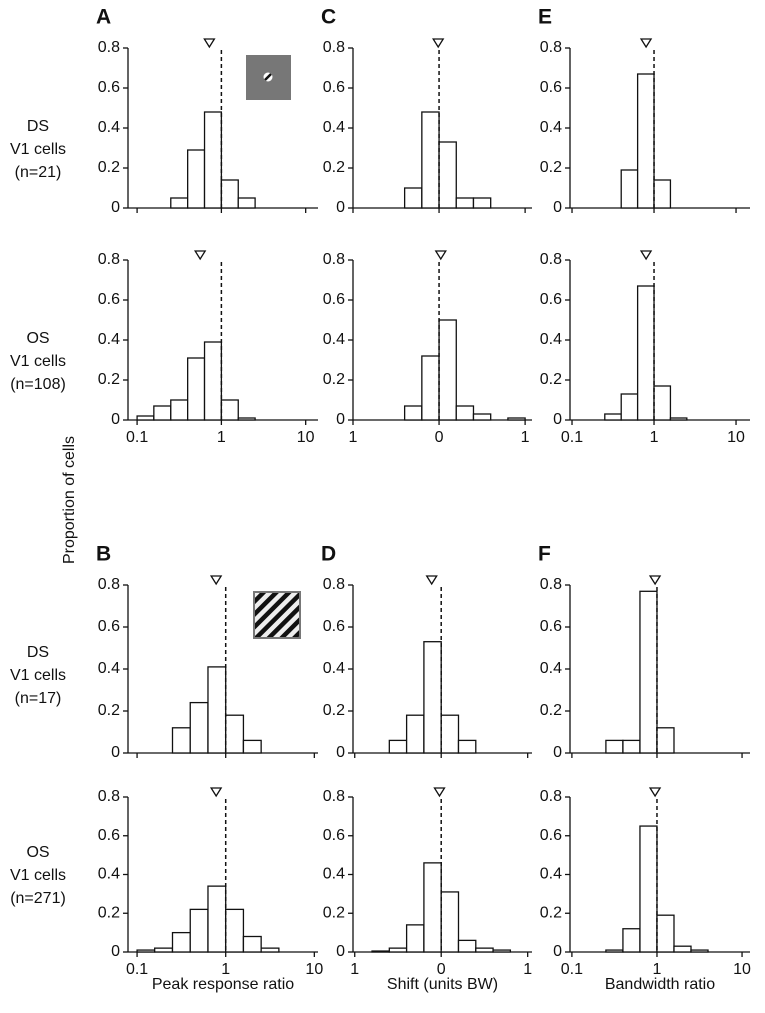  What do you see at coordinates (328, 17) in the screenshot?
I see `panel-letter: C` at bounding box center [328, 17].